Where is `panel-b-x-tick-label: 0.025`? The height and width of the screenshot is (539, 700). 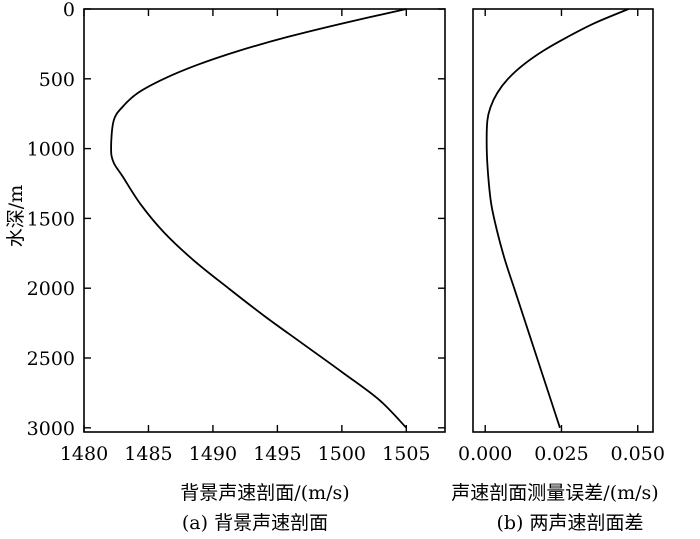 panel-b-x-tick-label: 0.025 is located at coordinates (561, 454).